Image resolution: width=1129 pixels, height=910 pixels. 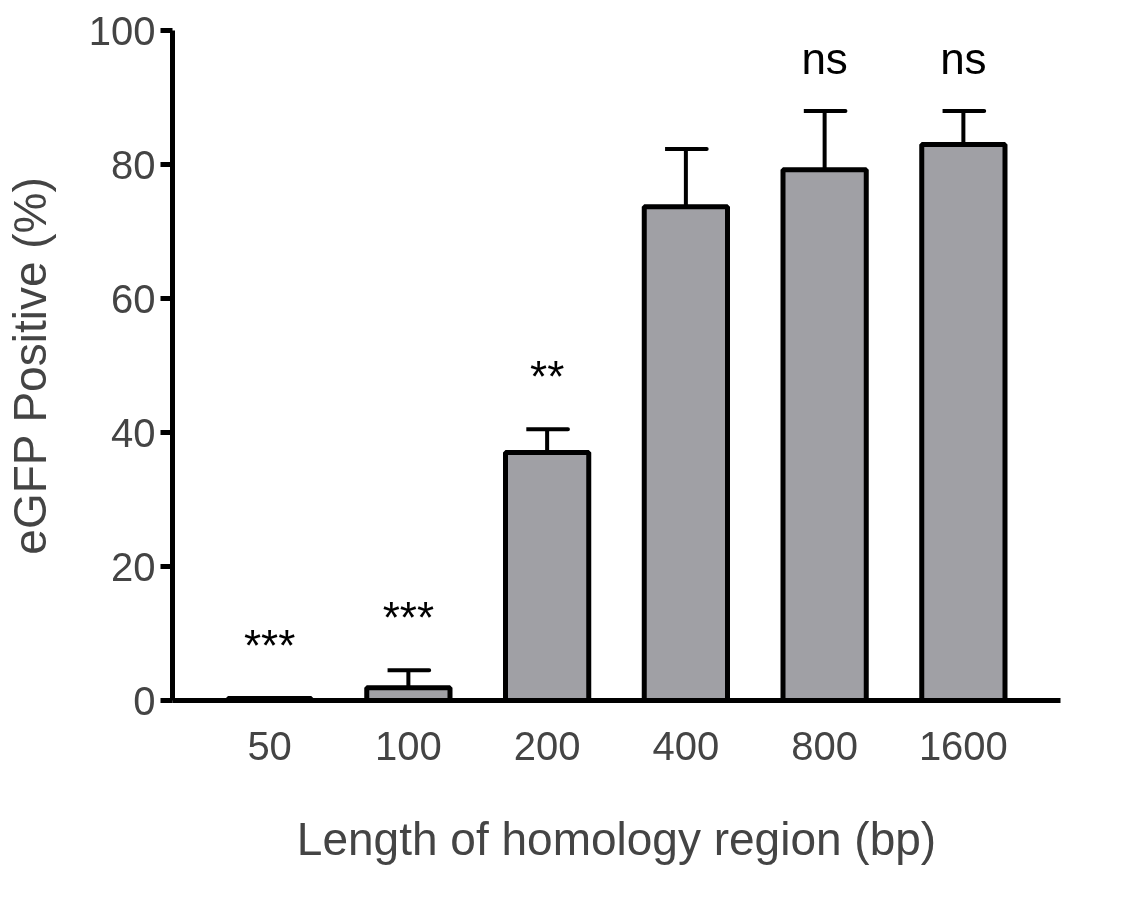 I want to click on x-tick-label: 1600, so click(x=963, y=745).